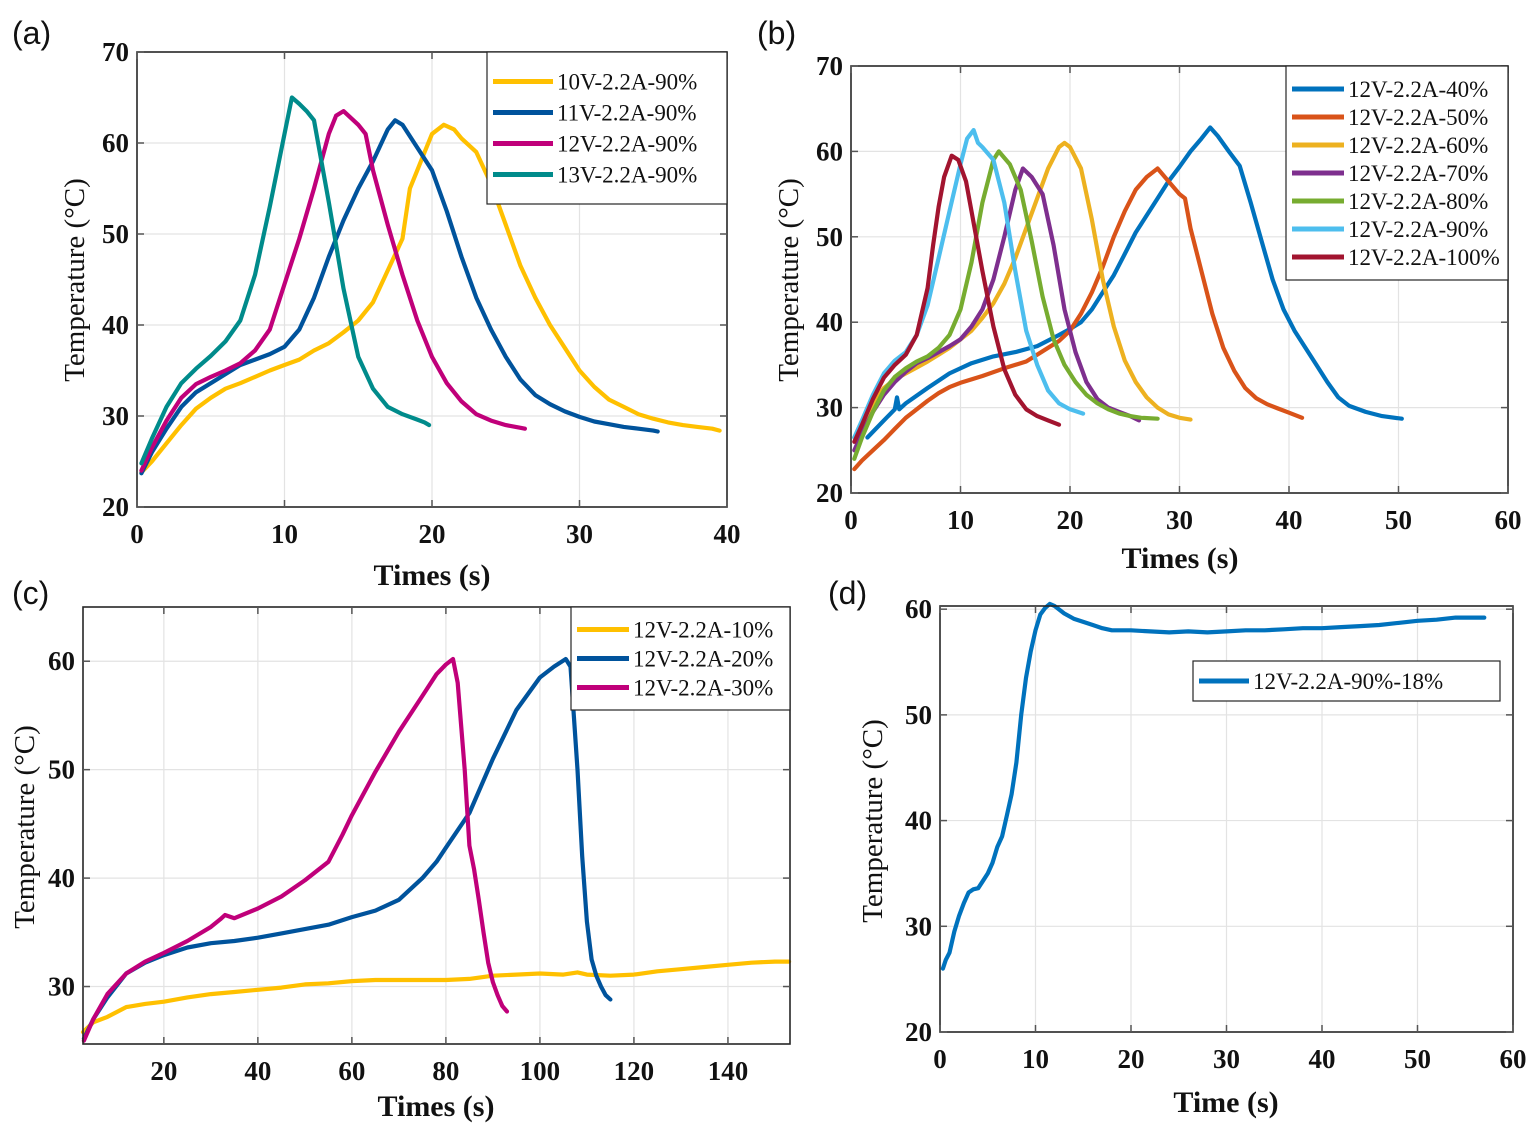 The height and width of the screenshot is (1135, 1540). I want to click on panel-label-b: (b), so click(776, 33).